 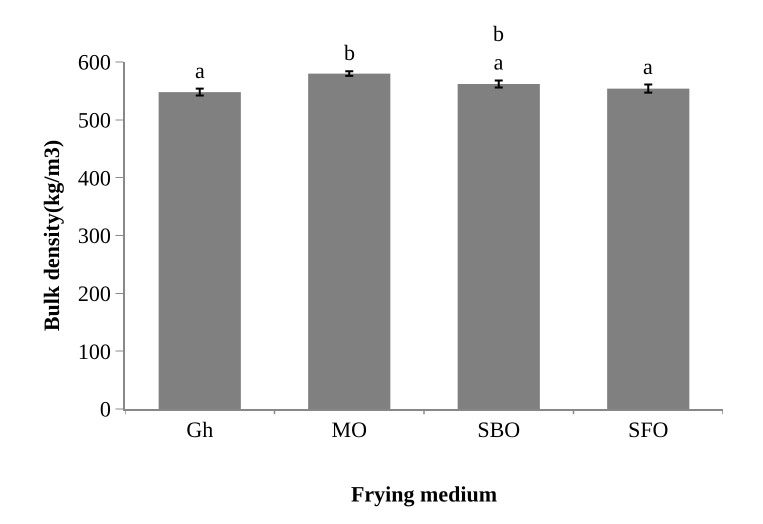 What do you see at coordinates (498, 429) in the screenshot?
I see `x-tick-label: SBO` at bounding box center [498, 429].